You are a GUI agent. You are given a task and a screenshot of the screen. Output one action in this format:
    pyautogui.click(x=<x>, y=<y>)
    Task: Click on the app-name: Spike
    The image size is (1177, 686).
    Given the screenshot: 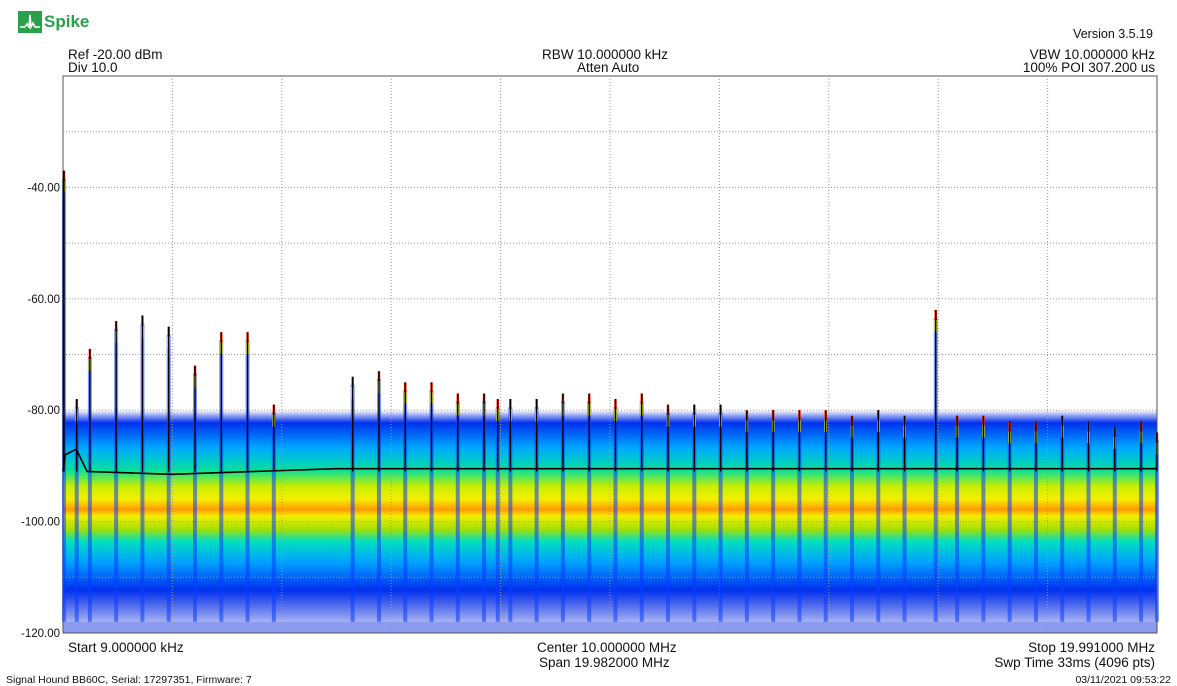 What is the action you would take?
    pyautogui.click(x=67, y=21)
    